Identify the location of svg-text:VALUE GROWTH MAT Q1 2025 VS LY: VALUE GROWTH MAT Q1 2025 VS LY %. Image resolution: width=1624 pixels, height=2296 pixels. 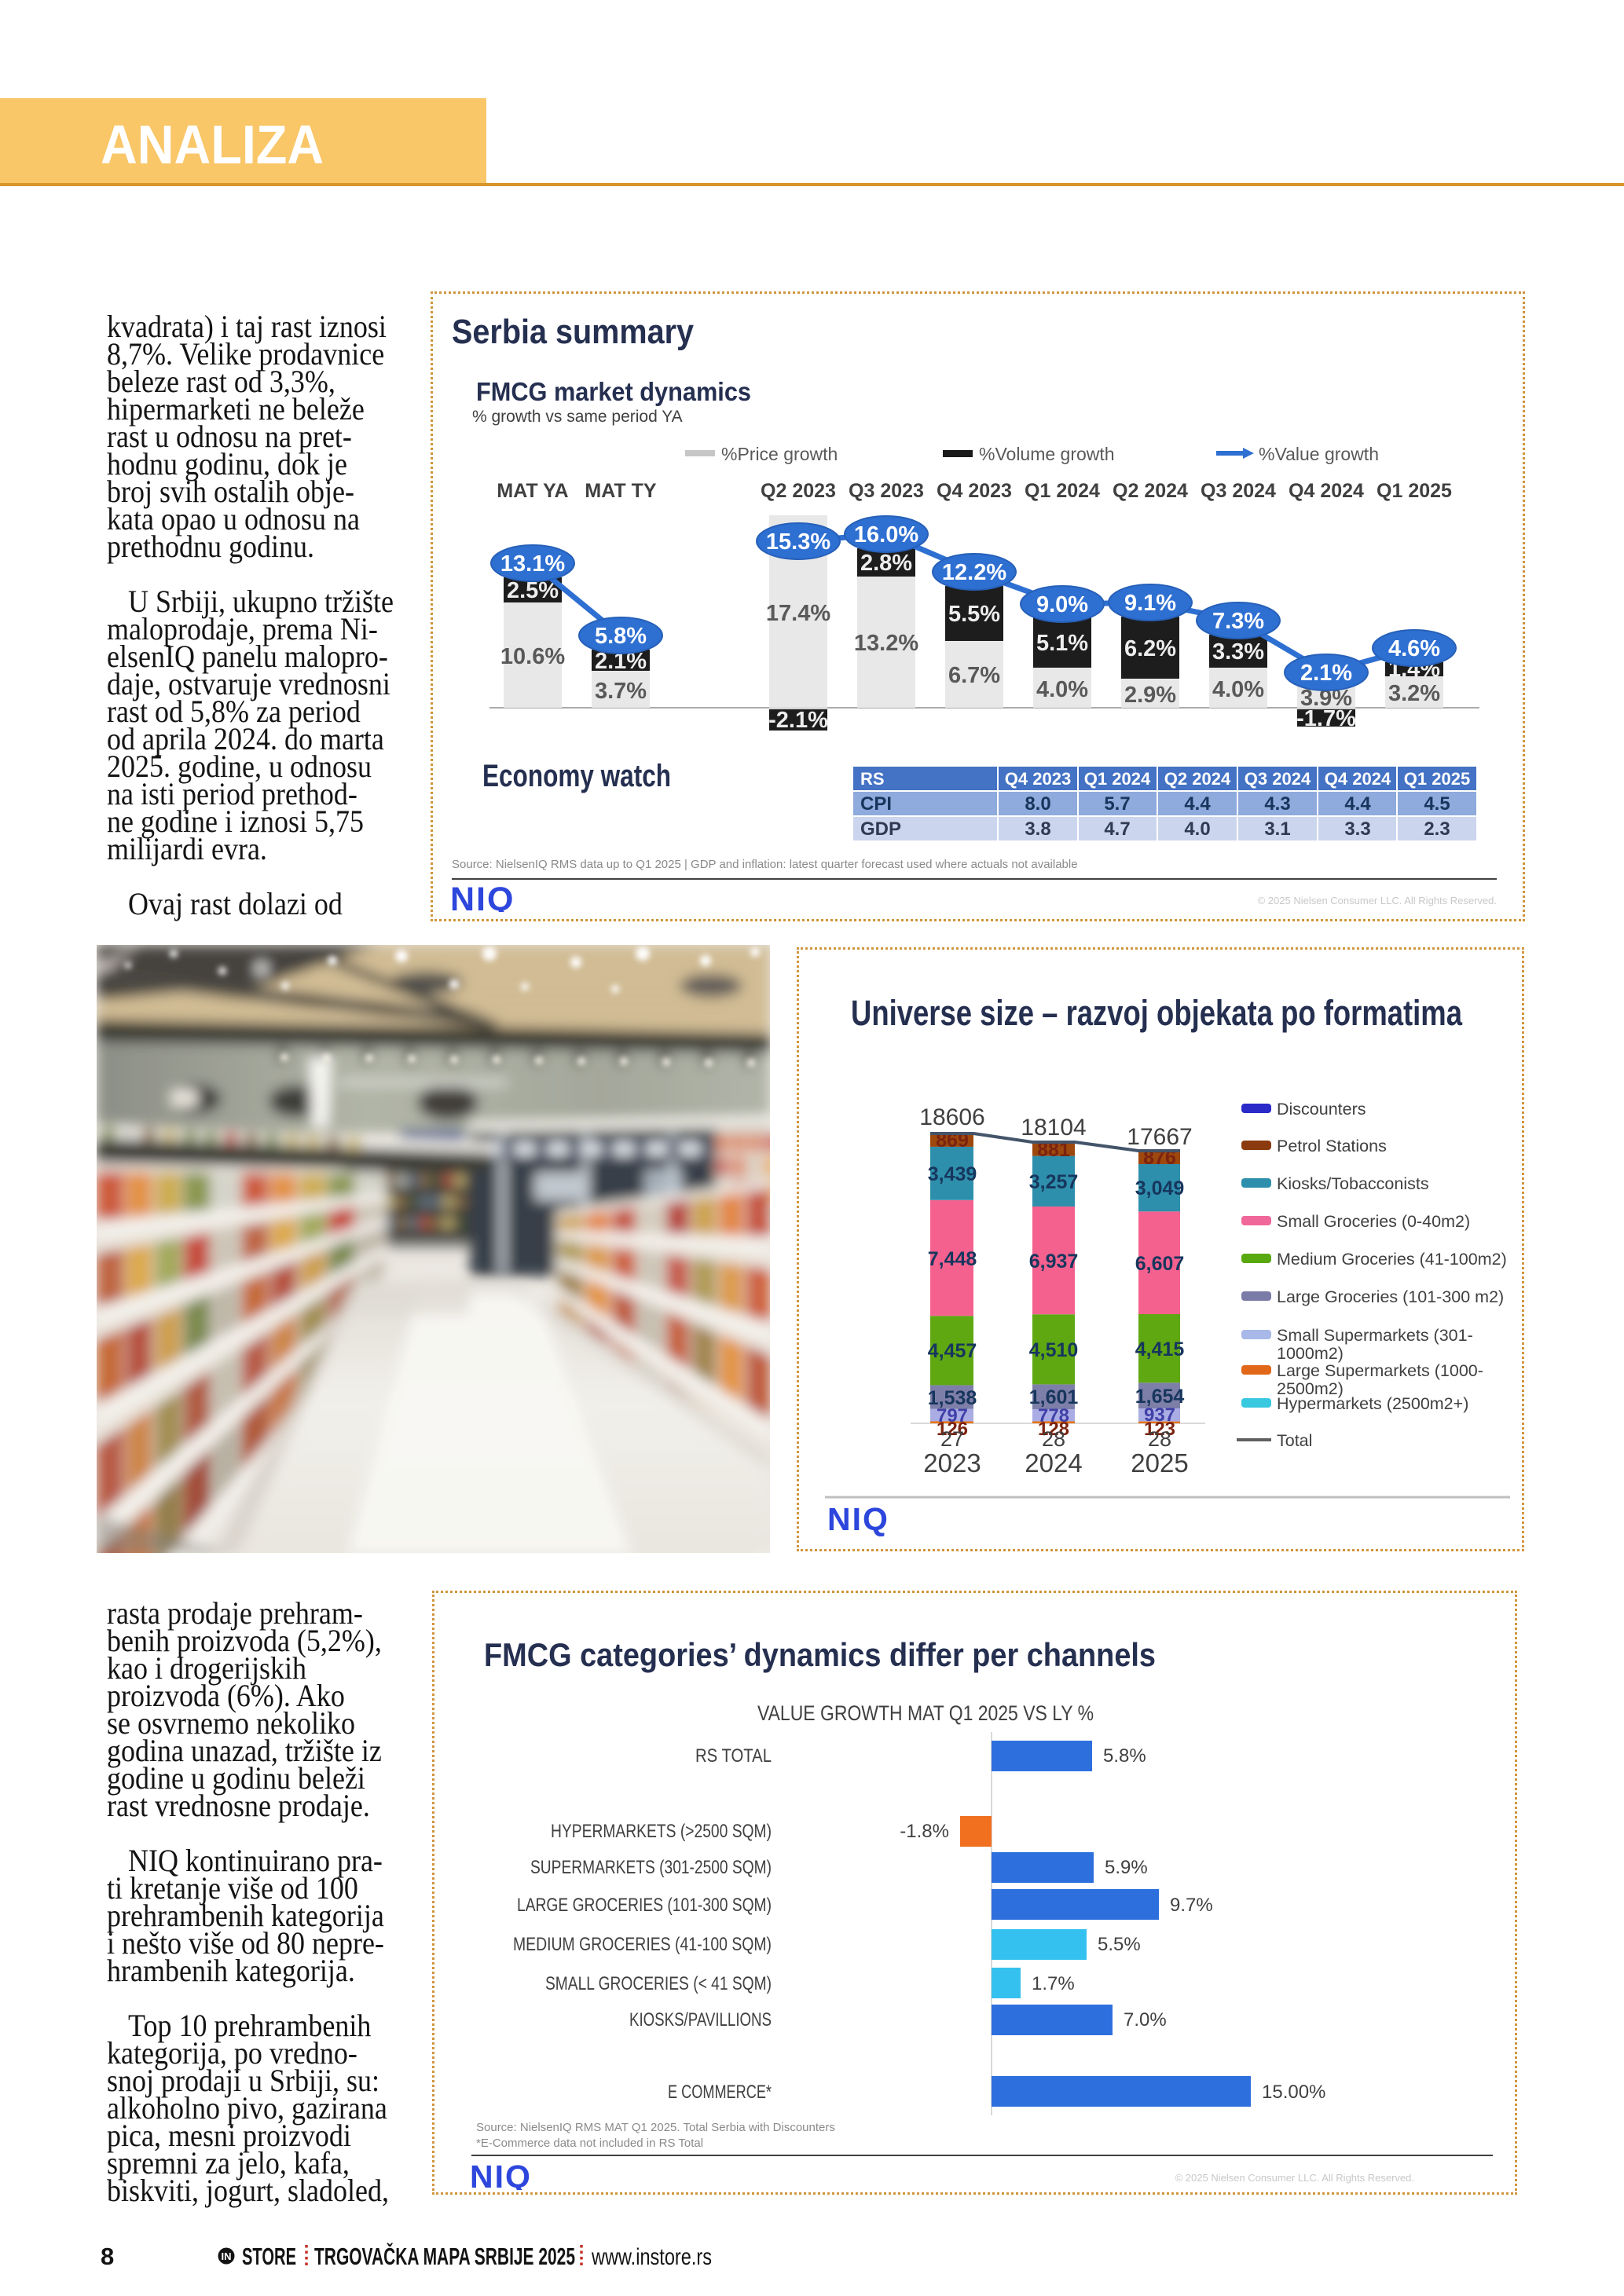
(925, 1713).